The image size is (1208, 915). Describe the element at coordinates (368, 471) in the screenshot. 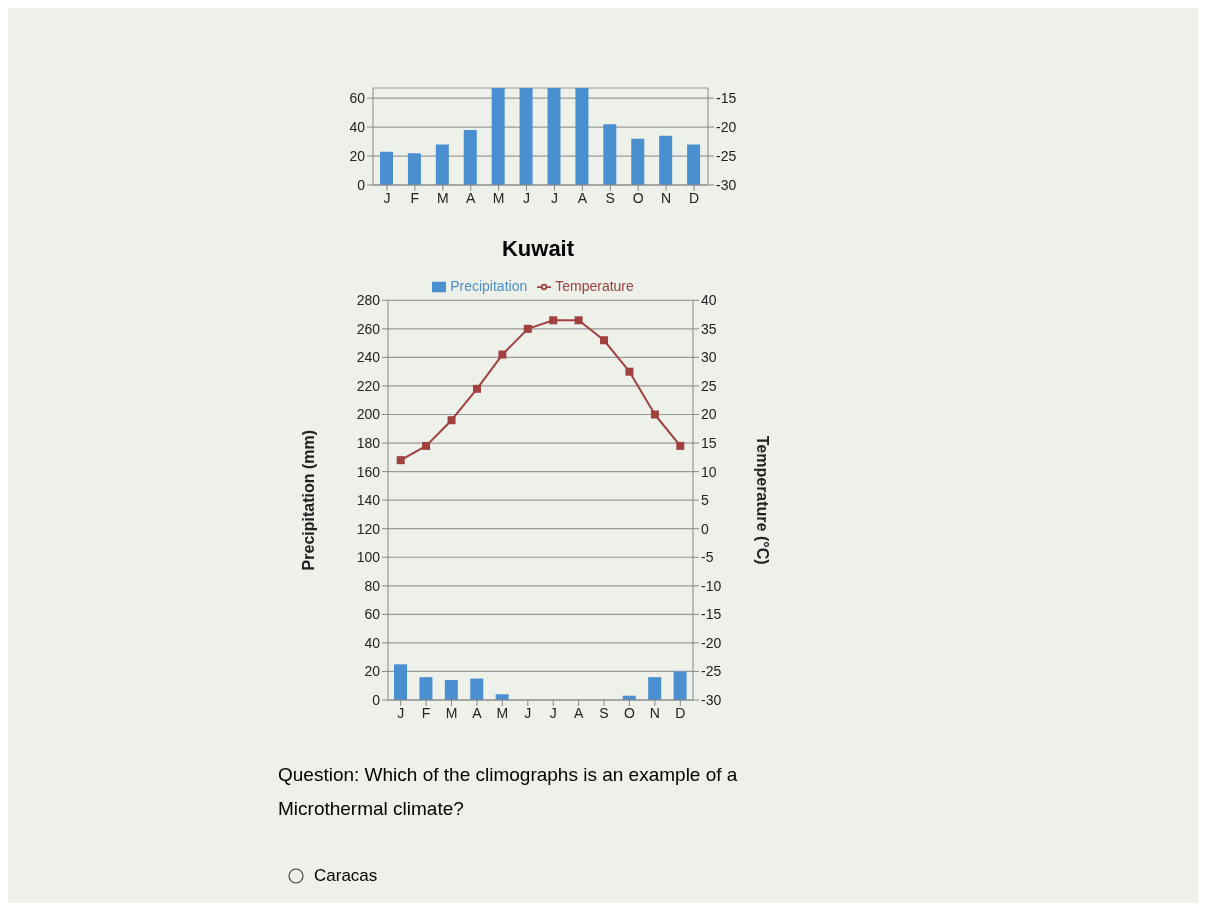

I see `y-tick-label: 160` at that location.